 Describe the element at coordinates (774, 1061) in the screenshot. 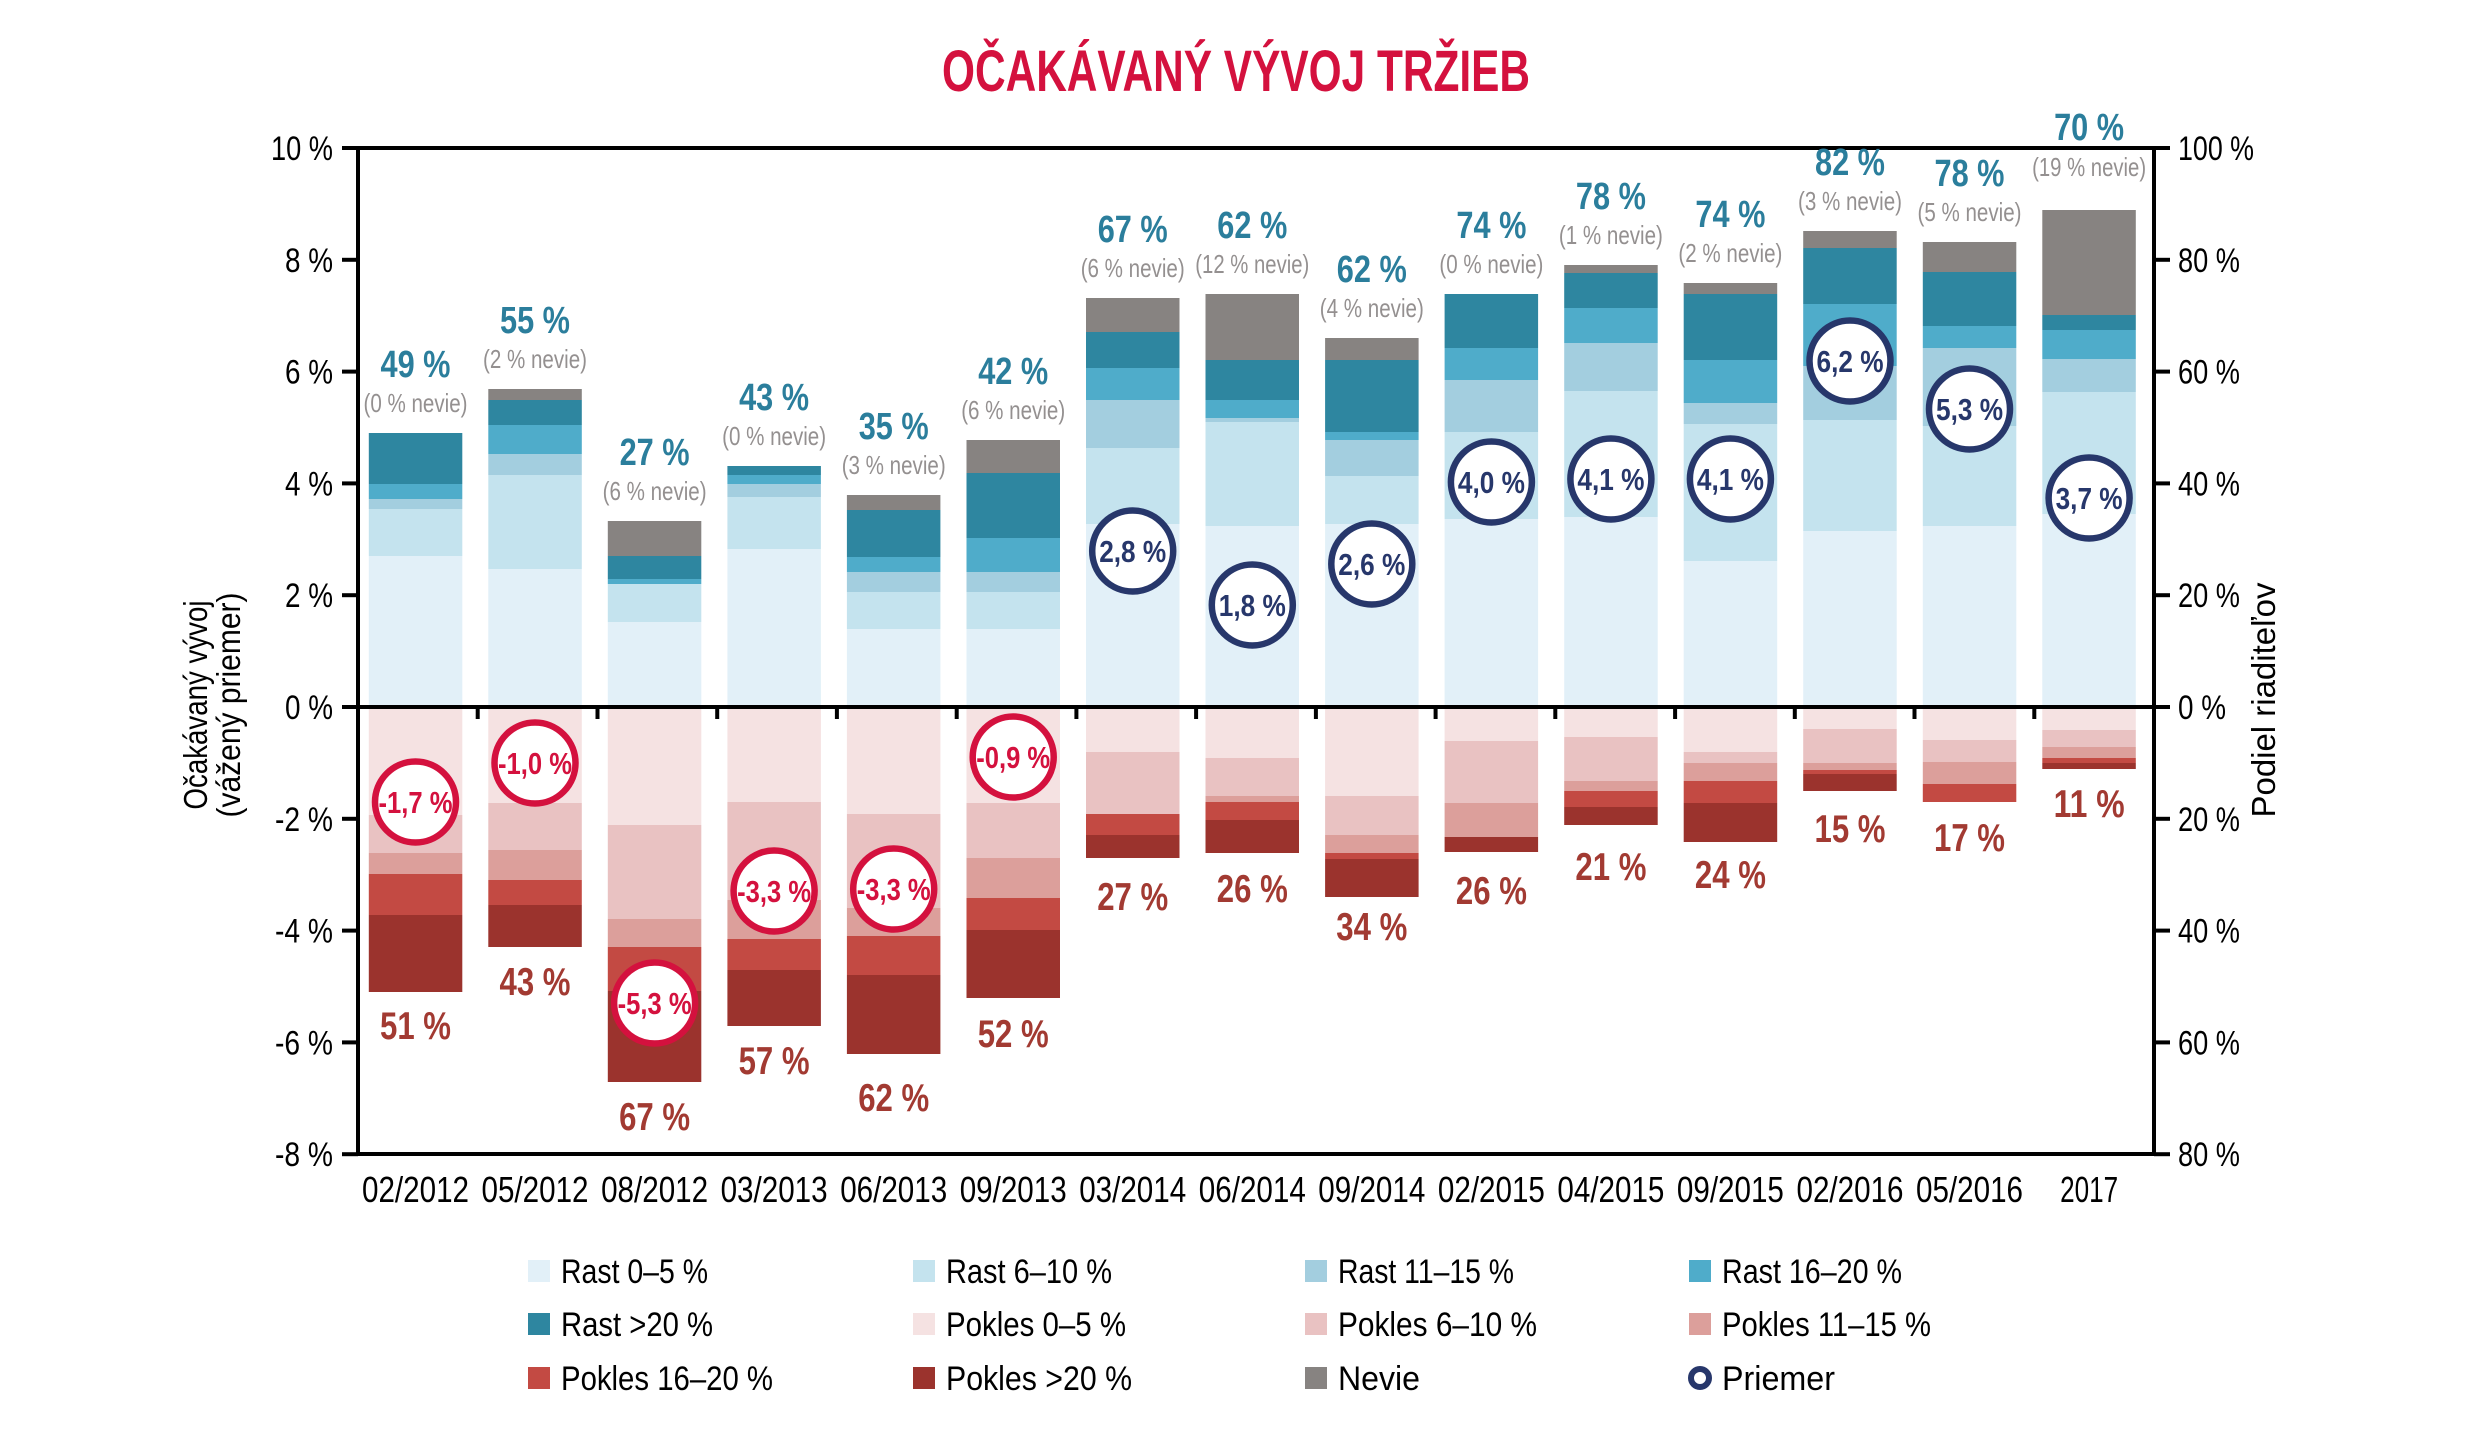

I see `svg-text: 57 %` at that location.